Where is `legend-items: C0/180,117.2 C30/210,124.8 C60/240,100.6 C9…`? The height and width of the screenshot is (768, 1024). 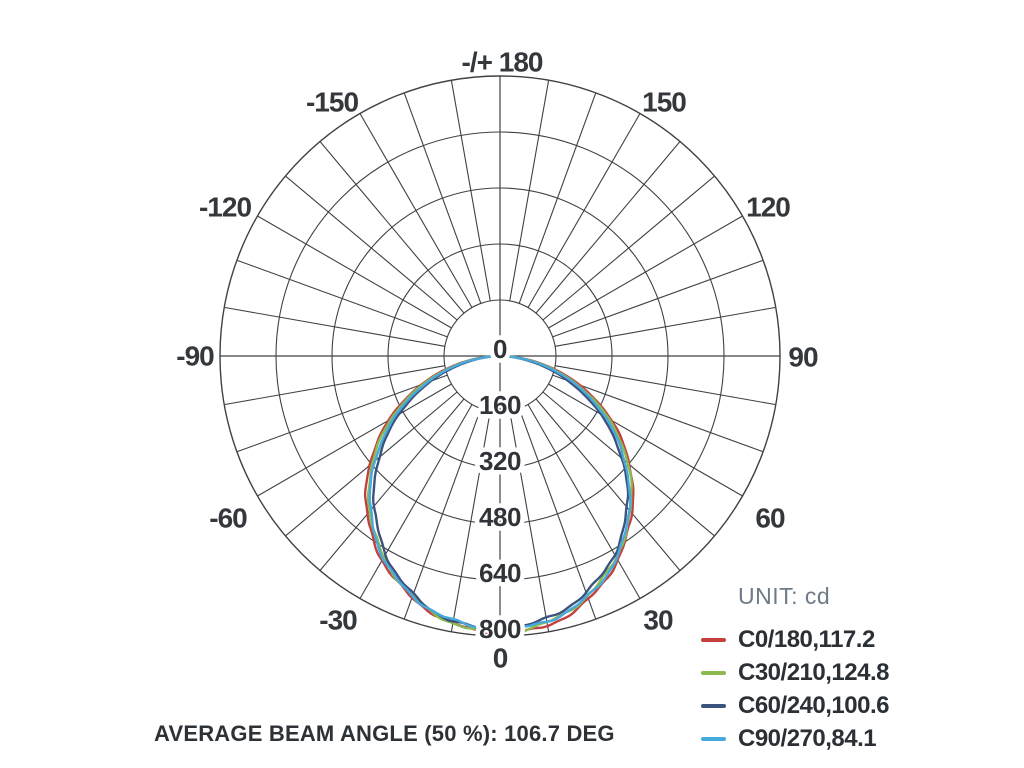
legend-items: C0/180,117.2 C30/210,124.8 C60/240,100.6 C9… is located at coordinates (795, 689).